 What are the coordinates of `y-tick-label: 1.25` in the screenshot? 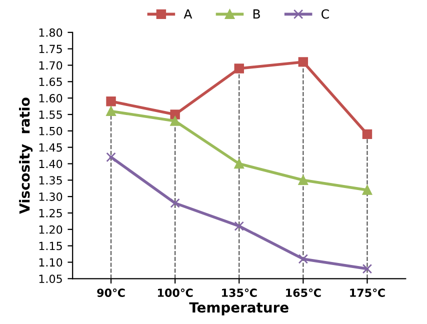 It's located at (50, 213).